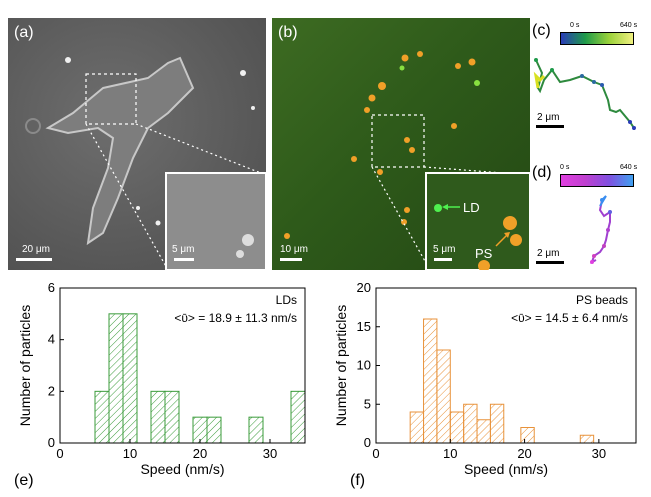  What do you see at coordinates (484, 253) in the screenshot?
I see `annotation-ps: PS` at bounding box center [484, 253].